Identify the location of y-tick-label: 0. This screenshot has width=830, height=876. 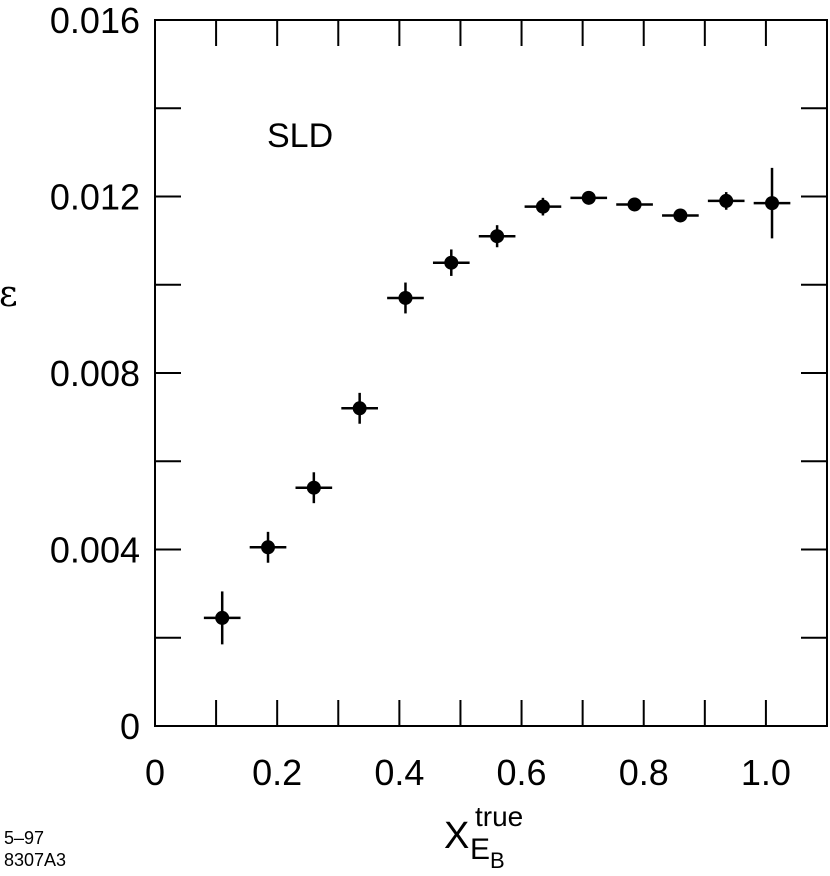
(130, 726).